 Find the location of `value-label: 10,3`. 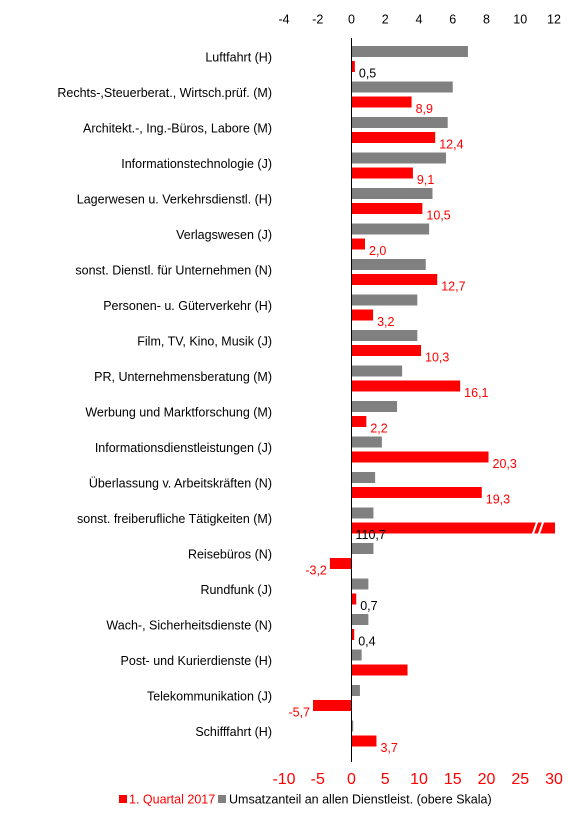

value-label: 10,3 is located at coordinates (437, 357).